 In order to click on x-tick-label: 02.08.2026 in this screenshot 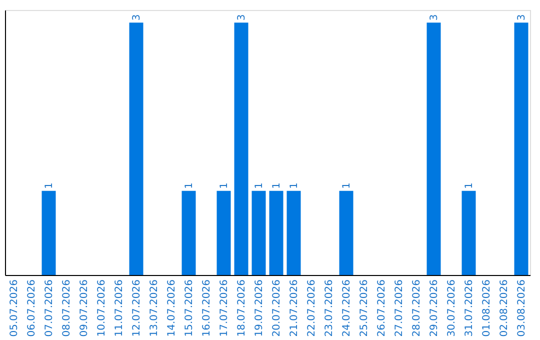, I will do `click(504, 308)`.